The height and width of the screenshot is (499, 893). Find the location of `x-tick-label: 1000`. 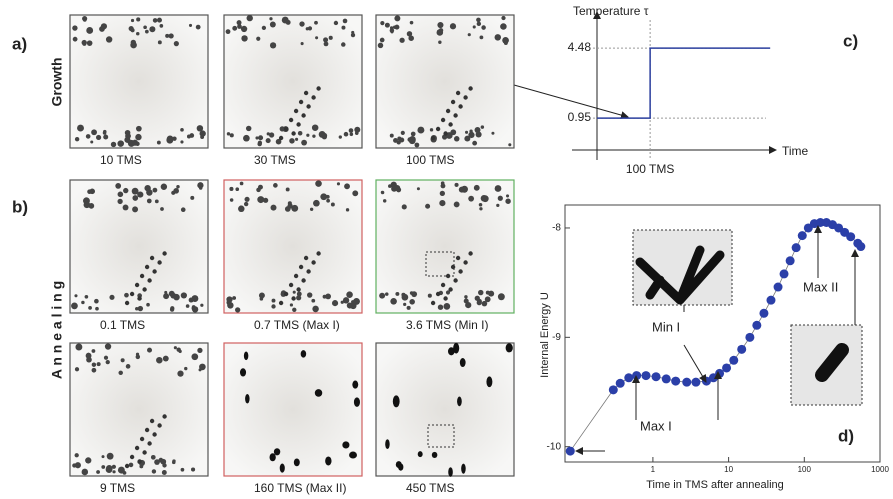

x-tick-label: 1000 is located at coordinates (880, 469).